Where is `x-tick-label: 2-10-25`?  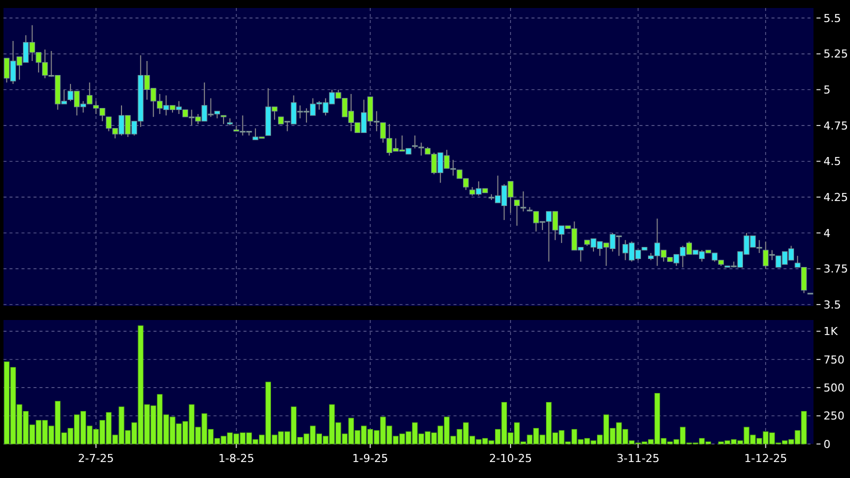 x-tick-label: 2-10-25 is located at coordinates (510, 458).